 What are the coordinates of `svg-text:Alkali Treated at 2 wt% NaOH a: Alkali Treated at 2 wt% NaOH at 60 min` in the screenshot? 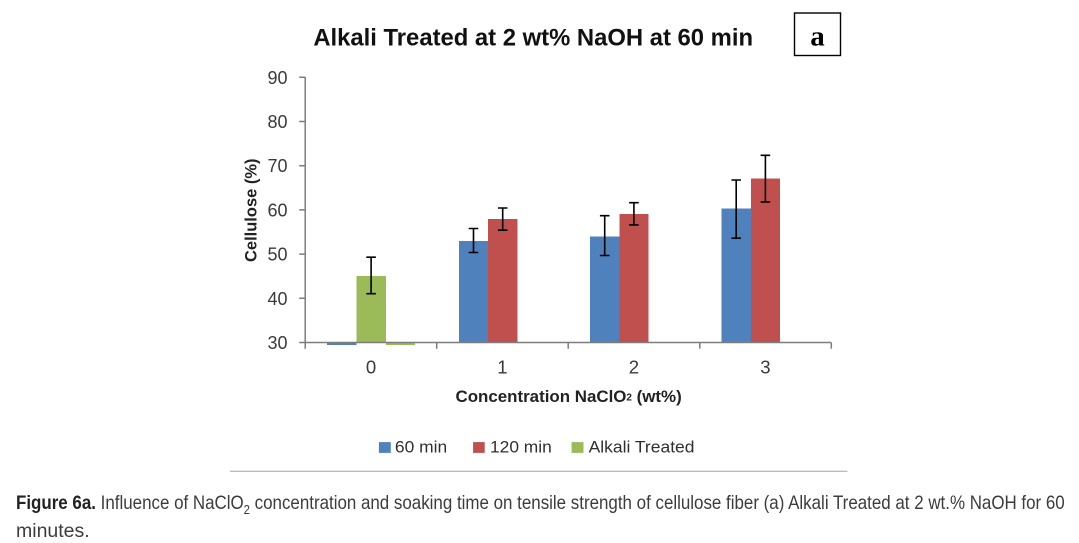 It's located at (533, 37).